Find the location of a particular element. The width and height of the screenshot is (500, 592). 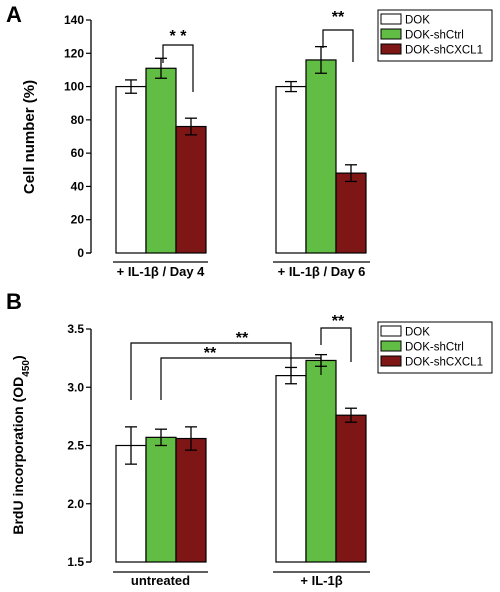

y-tick-label: 2.0 is located at coordinates (75, 504).